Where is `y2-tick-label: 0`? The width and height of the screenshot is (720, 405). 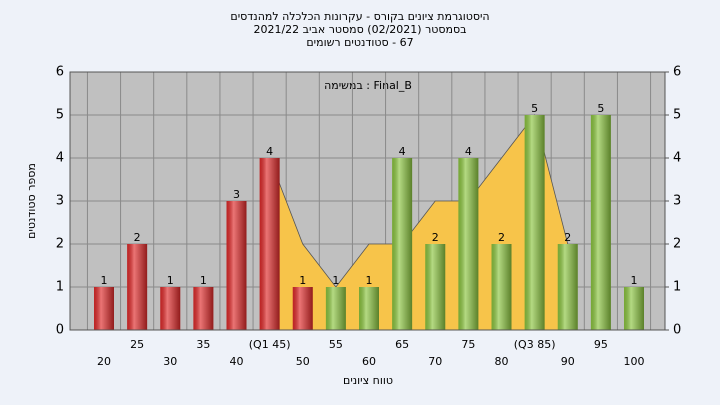 y2-tick-label: 0 is located at coordinates (677, 330).